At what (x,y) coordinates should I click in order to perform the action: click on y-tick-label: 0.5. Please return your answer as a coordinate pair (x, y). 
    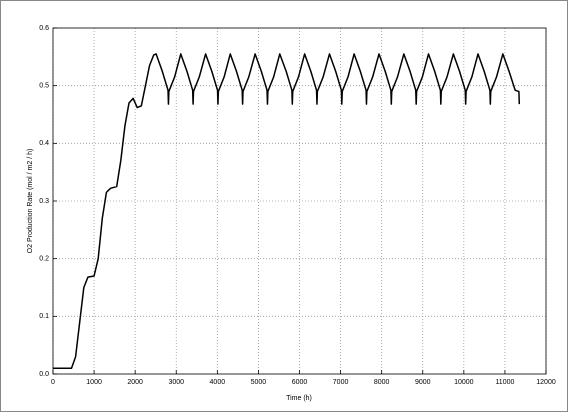
    Looking at the image, I should click on (44, 86).